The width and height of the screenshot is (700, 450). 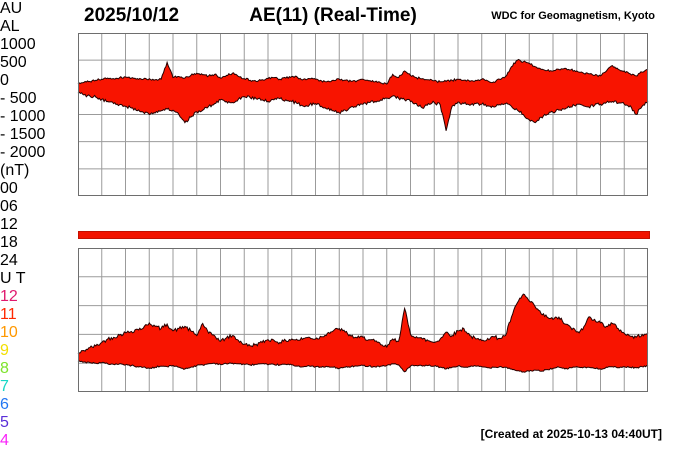 What do you see at coordinates (4, 440) in the screenshot?
I see `legend-station-count-4: 4` at bounding box center [4, 440].